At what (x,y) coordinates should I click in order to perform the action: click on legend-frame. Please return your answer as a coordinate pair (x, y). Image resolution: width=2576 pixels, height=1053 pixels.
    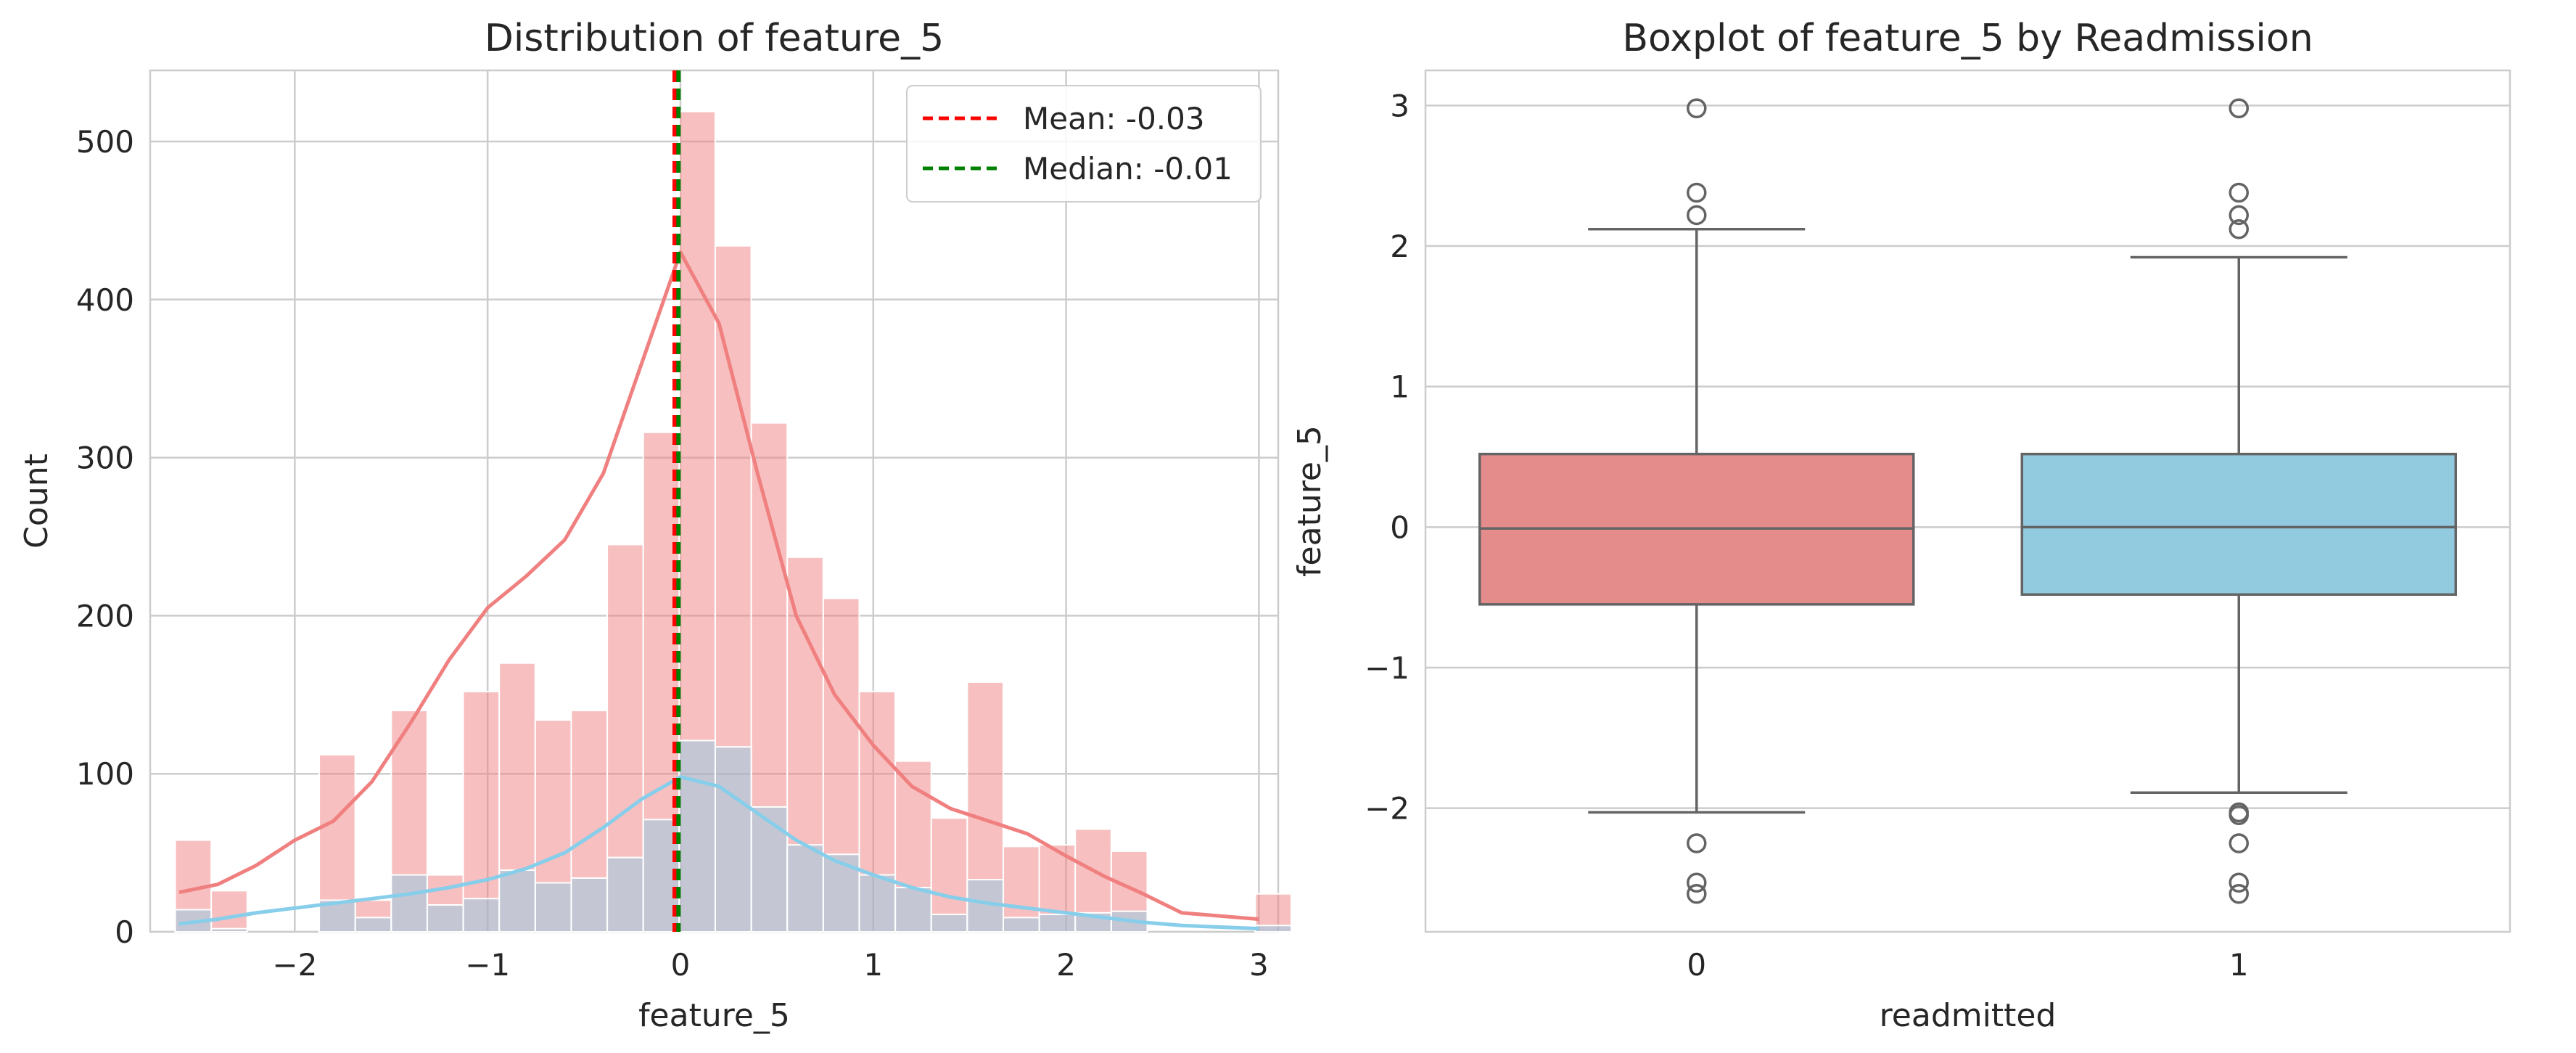
    Looking at the image, I should click on (1084, 144).